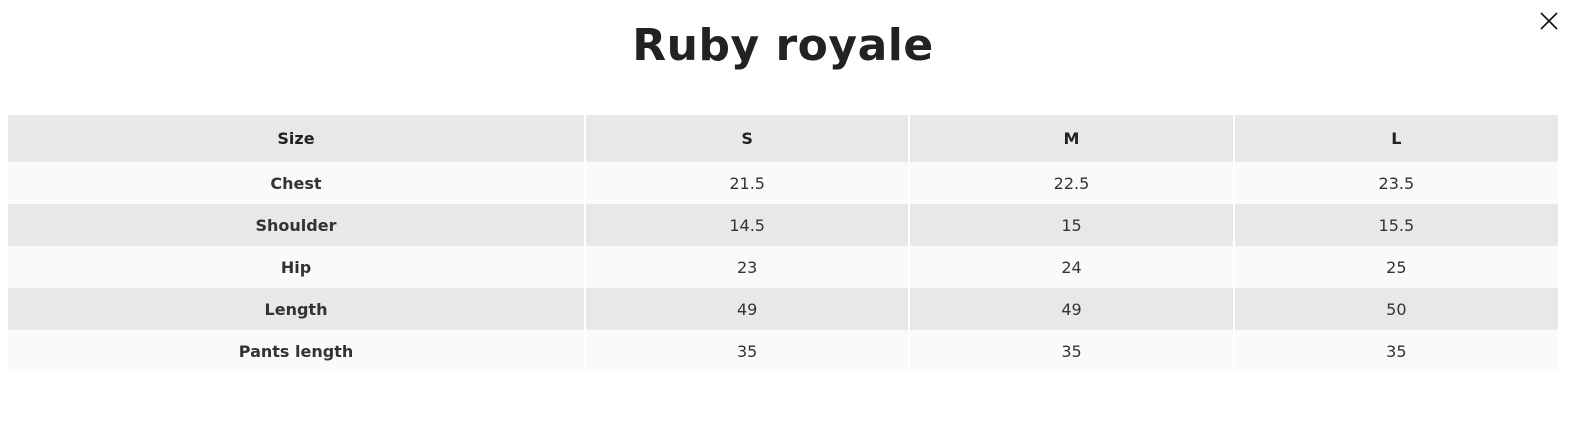 Image resolution: width=1588 pixels, height=427 pixels. I want to click on row-label: Hip, so click(296, 267).